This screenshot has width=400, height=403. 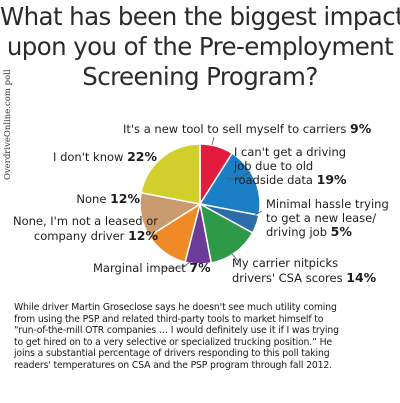 I want to click on slice-label-text: I can't get a driving, so click(x=290, y=152).